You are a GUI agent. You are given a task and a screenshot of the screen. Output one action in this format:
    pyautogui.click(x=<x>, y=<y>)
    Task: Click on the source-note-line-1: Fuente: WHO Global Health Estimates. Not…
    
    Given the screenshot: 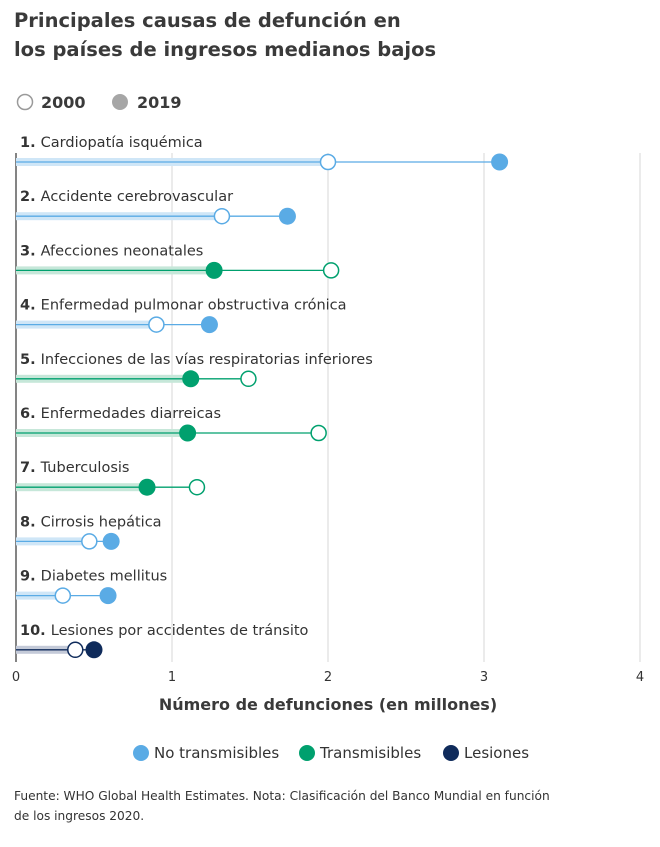 What is the action you would take?
    pyautogui.click(x=282, y=796)
    